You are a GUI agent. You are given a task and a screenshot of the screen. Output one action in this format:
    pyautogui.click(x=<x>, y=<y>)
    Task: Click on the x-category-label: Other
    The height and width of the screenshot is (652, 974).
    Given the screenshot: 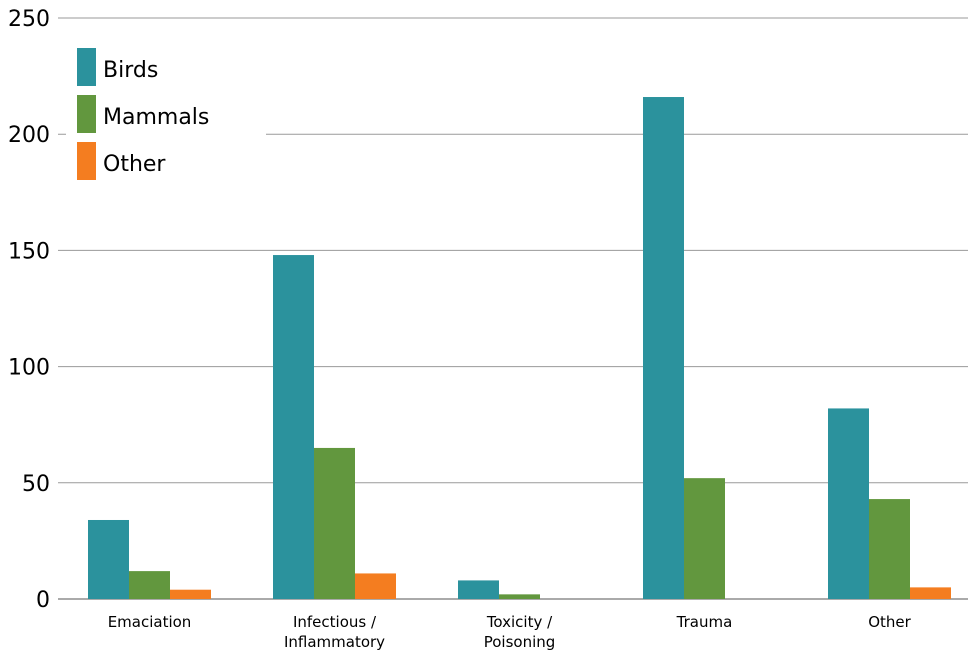 What is the action you would take?
    pyautogui.click(x=889, y=622)
    